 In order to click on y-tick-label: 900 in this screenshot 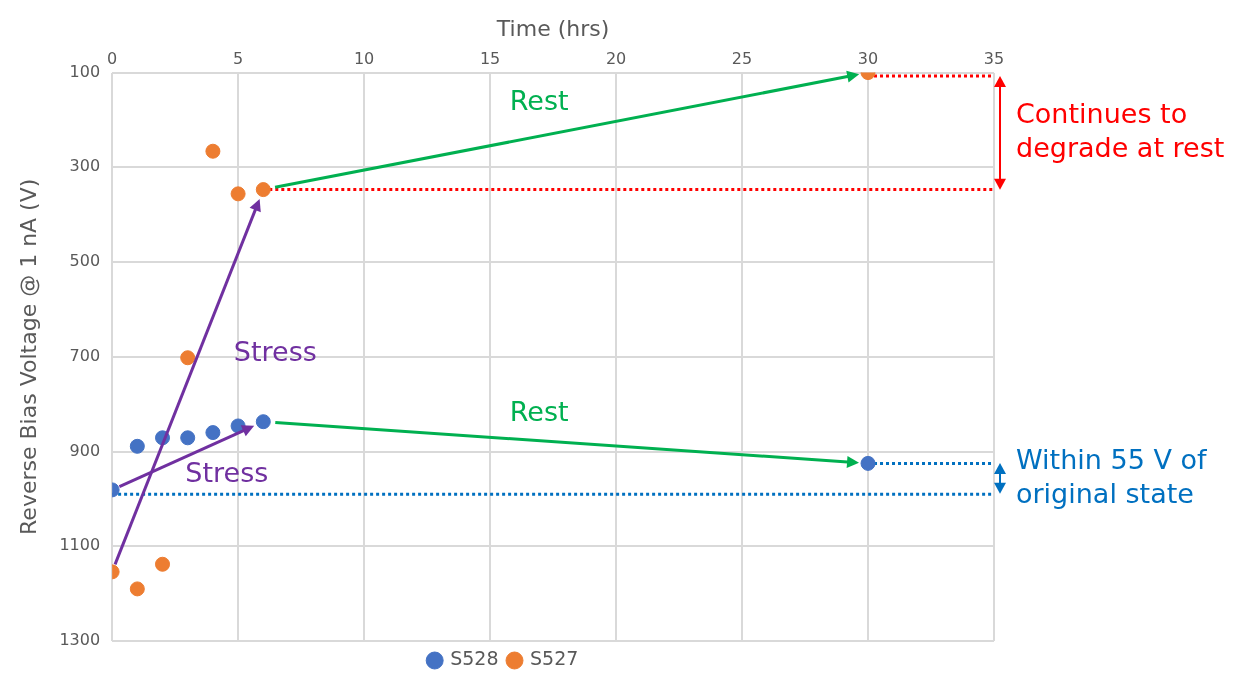, I will do `click(85, 450)`.